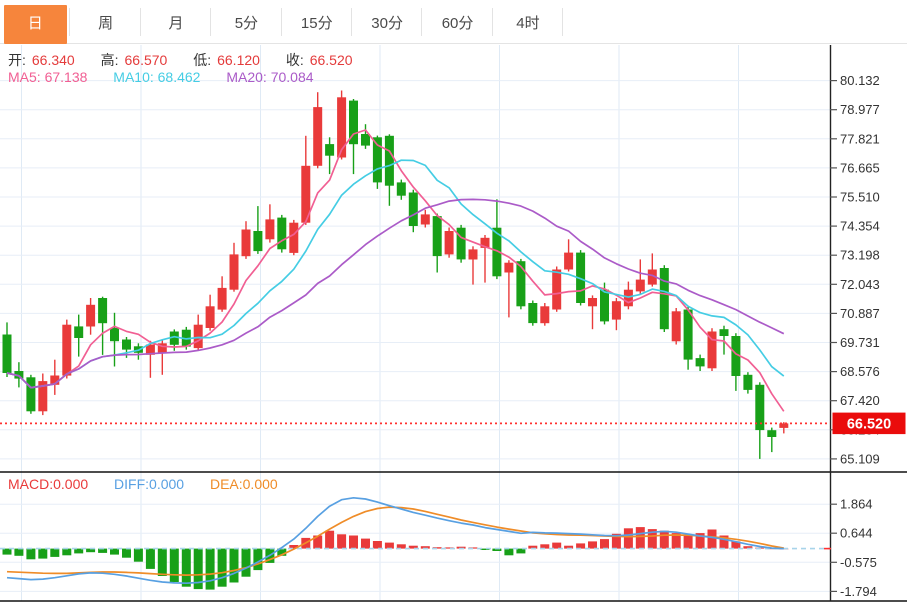 The width and height of the screenshot is (907, 603). Describe the element at coordinates (331, 60) in the screenshot. I see `close-value: 66.520` at that location.